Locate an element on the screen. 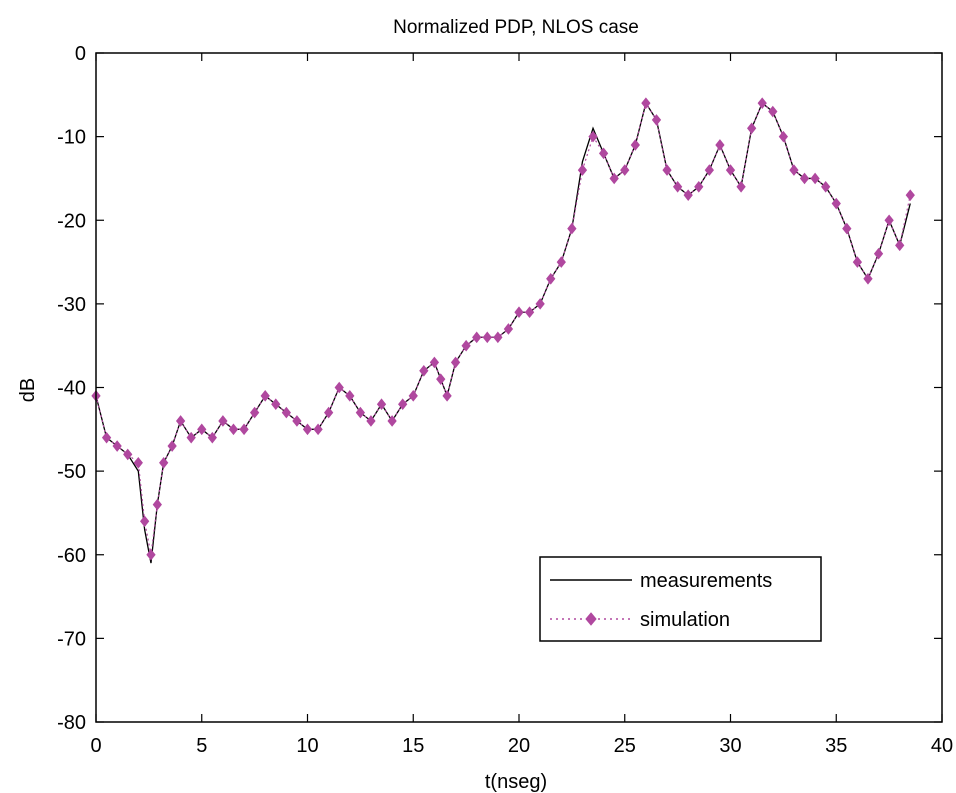 The width and height of the screenshot is (956, 793). x-tick-label: 10 is located at coordinates (307, 746).